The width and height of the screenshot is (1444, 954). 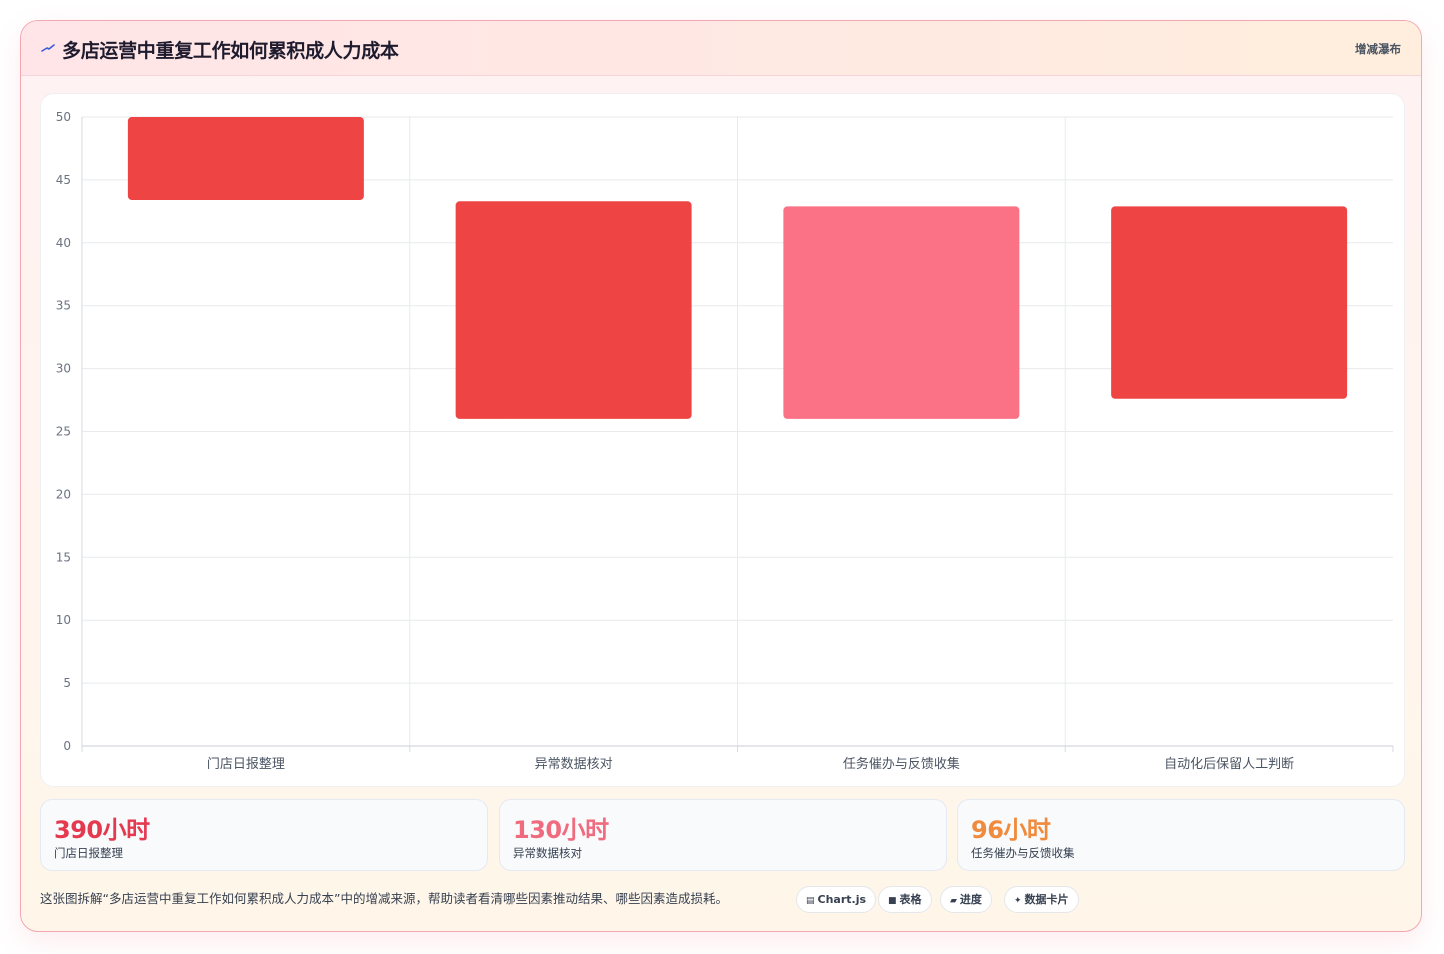 I want to click on progress-icon: ▰, so click(x=953, y=901).